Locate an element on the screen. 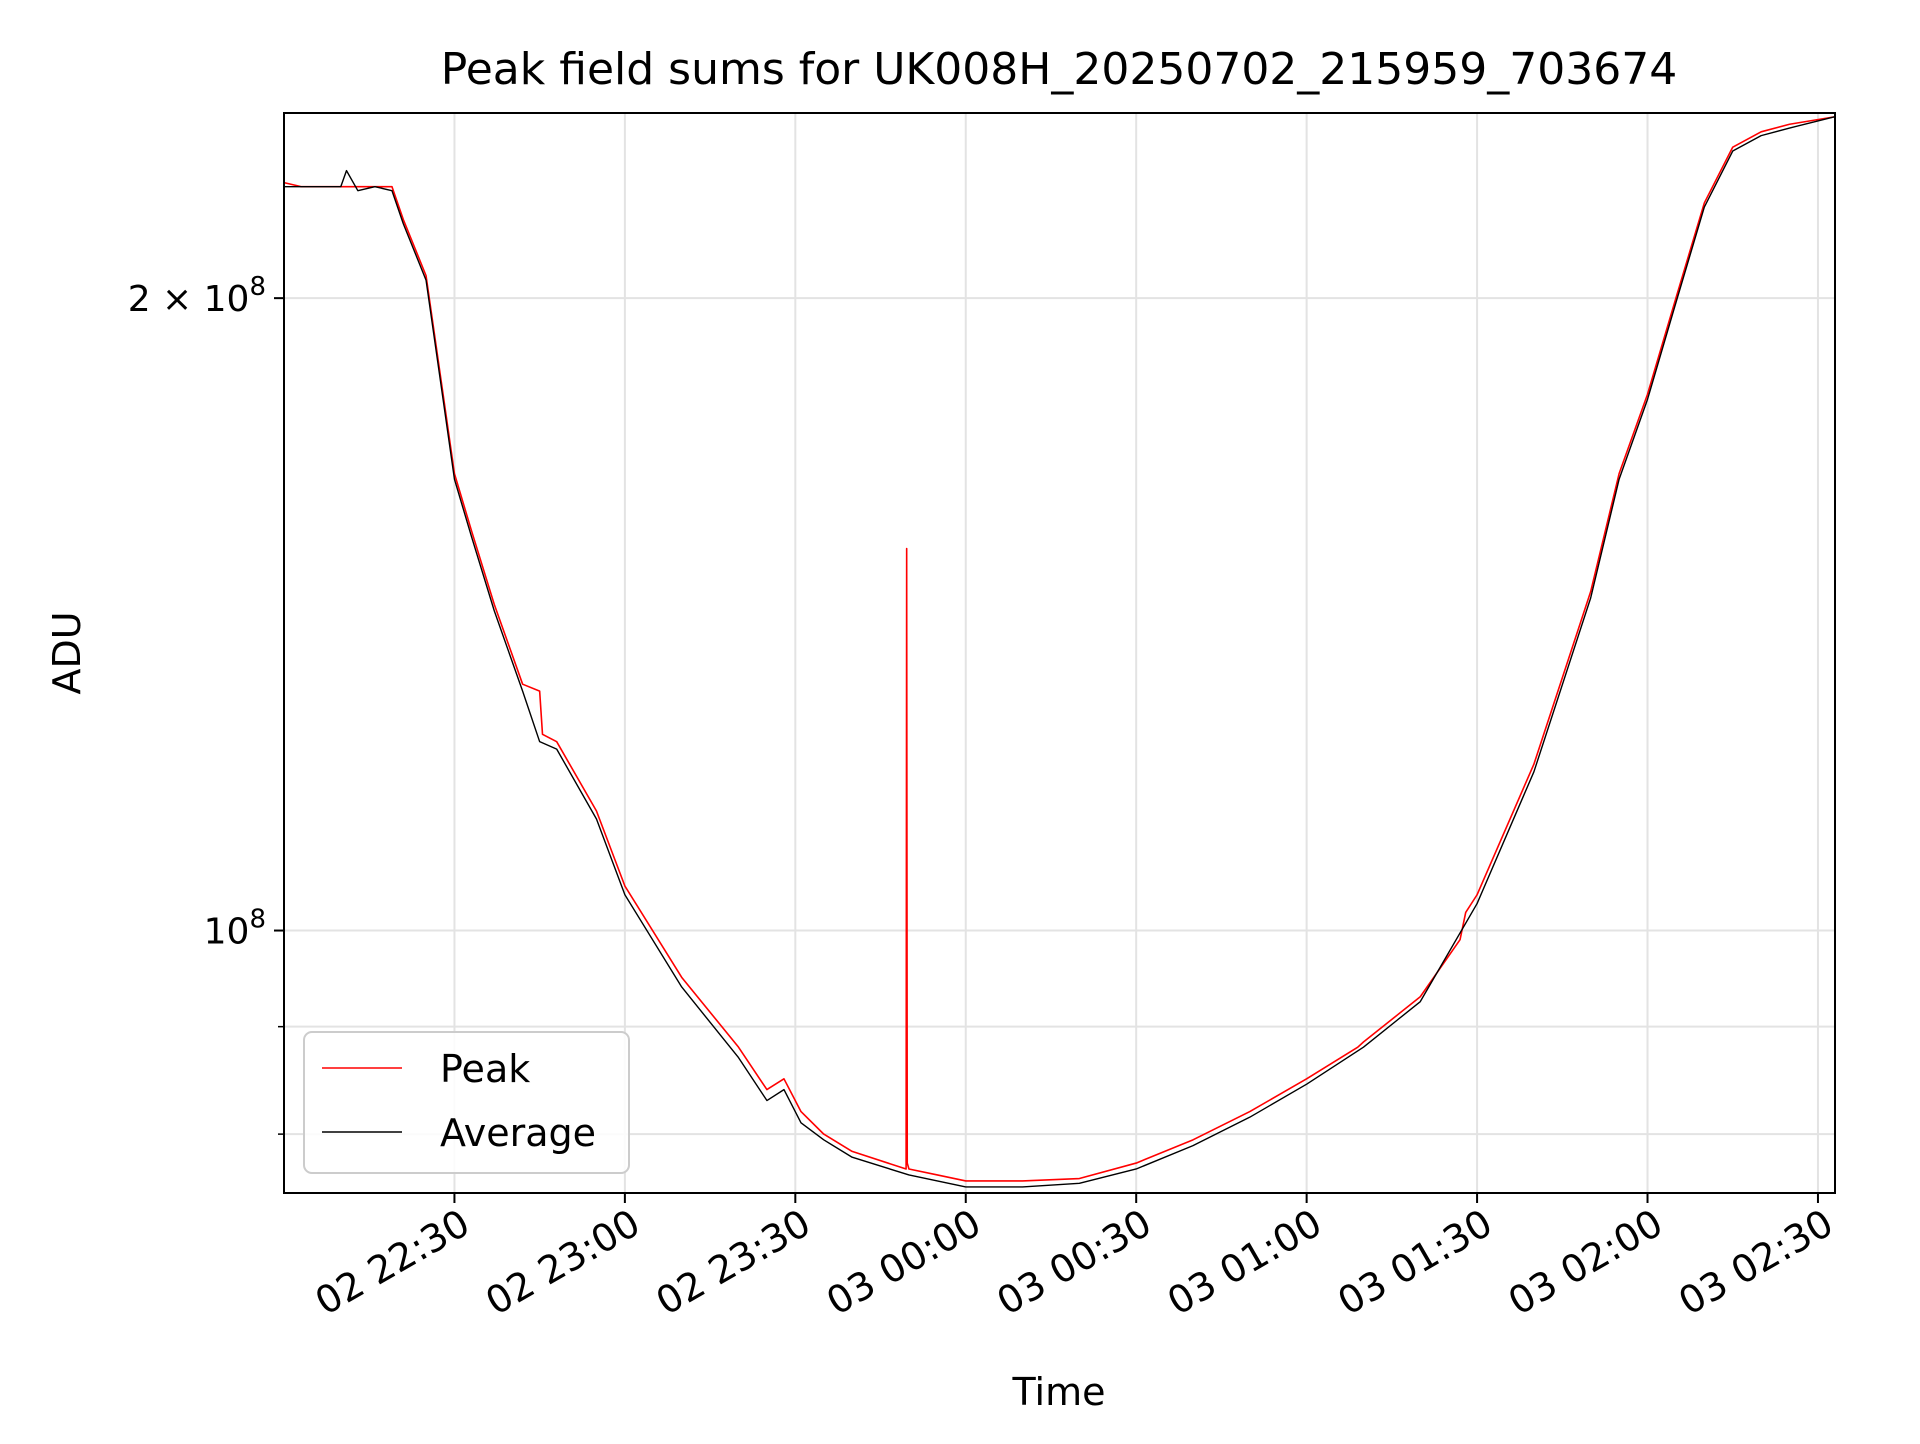 Image resolution: width=1920 pixels, height=1444 pixels. y-axis-label: ADU is located at coordinates (67, 652).